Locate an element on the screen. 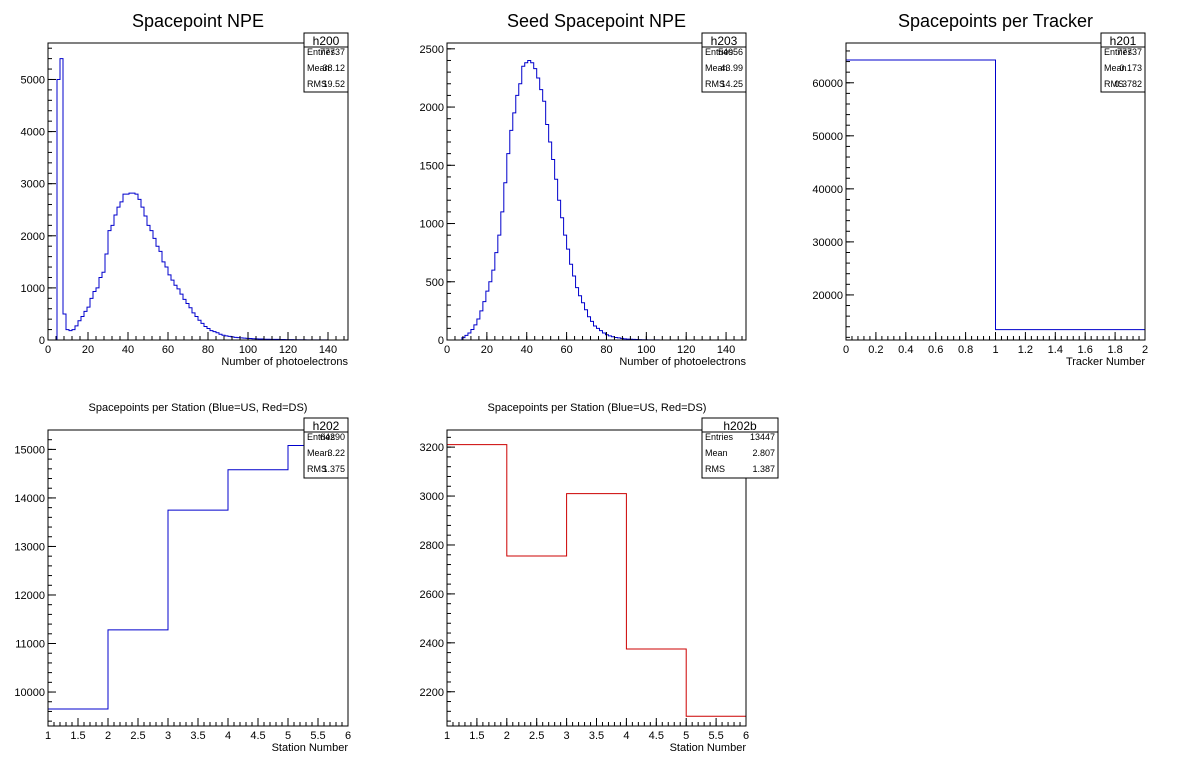  y-tick-label: 1000 is located at coordinates (33, 289).